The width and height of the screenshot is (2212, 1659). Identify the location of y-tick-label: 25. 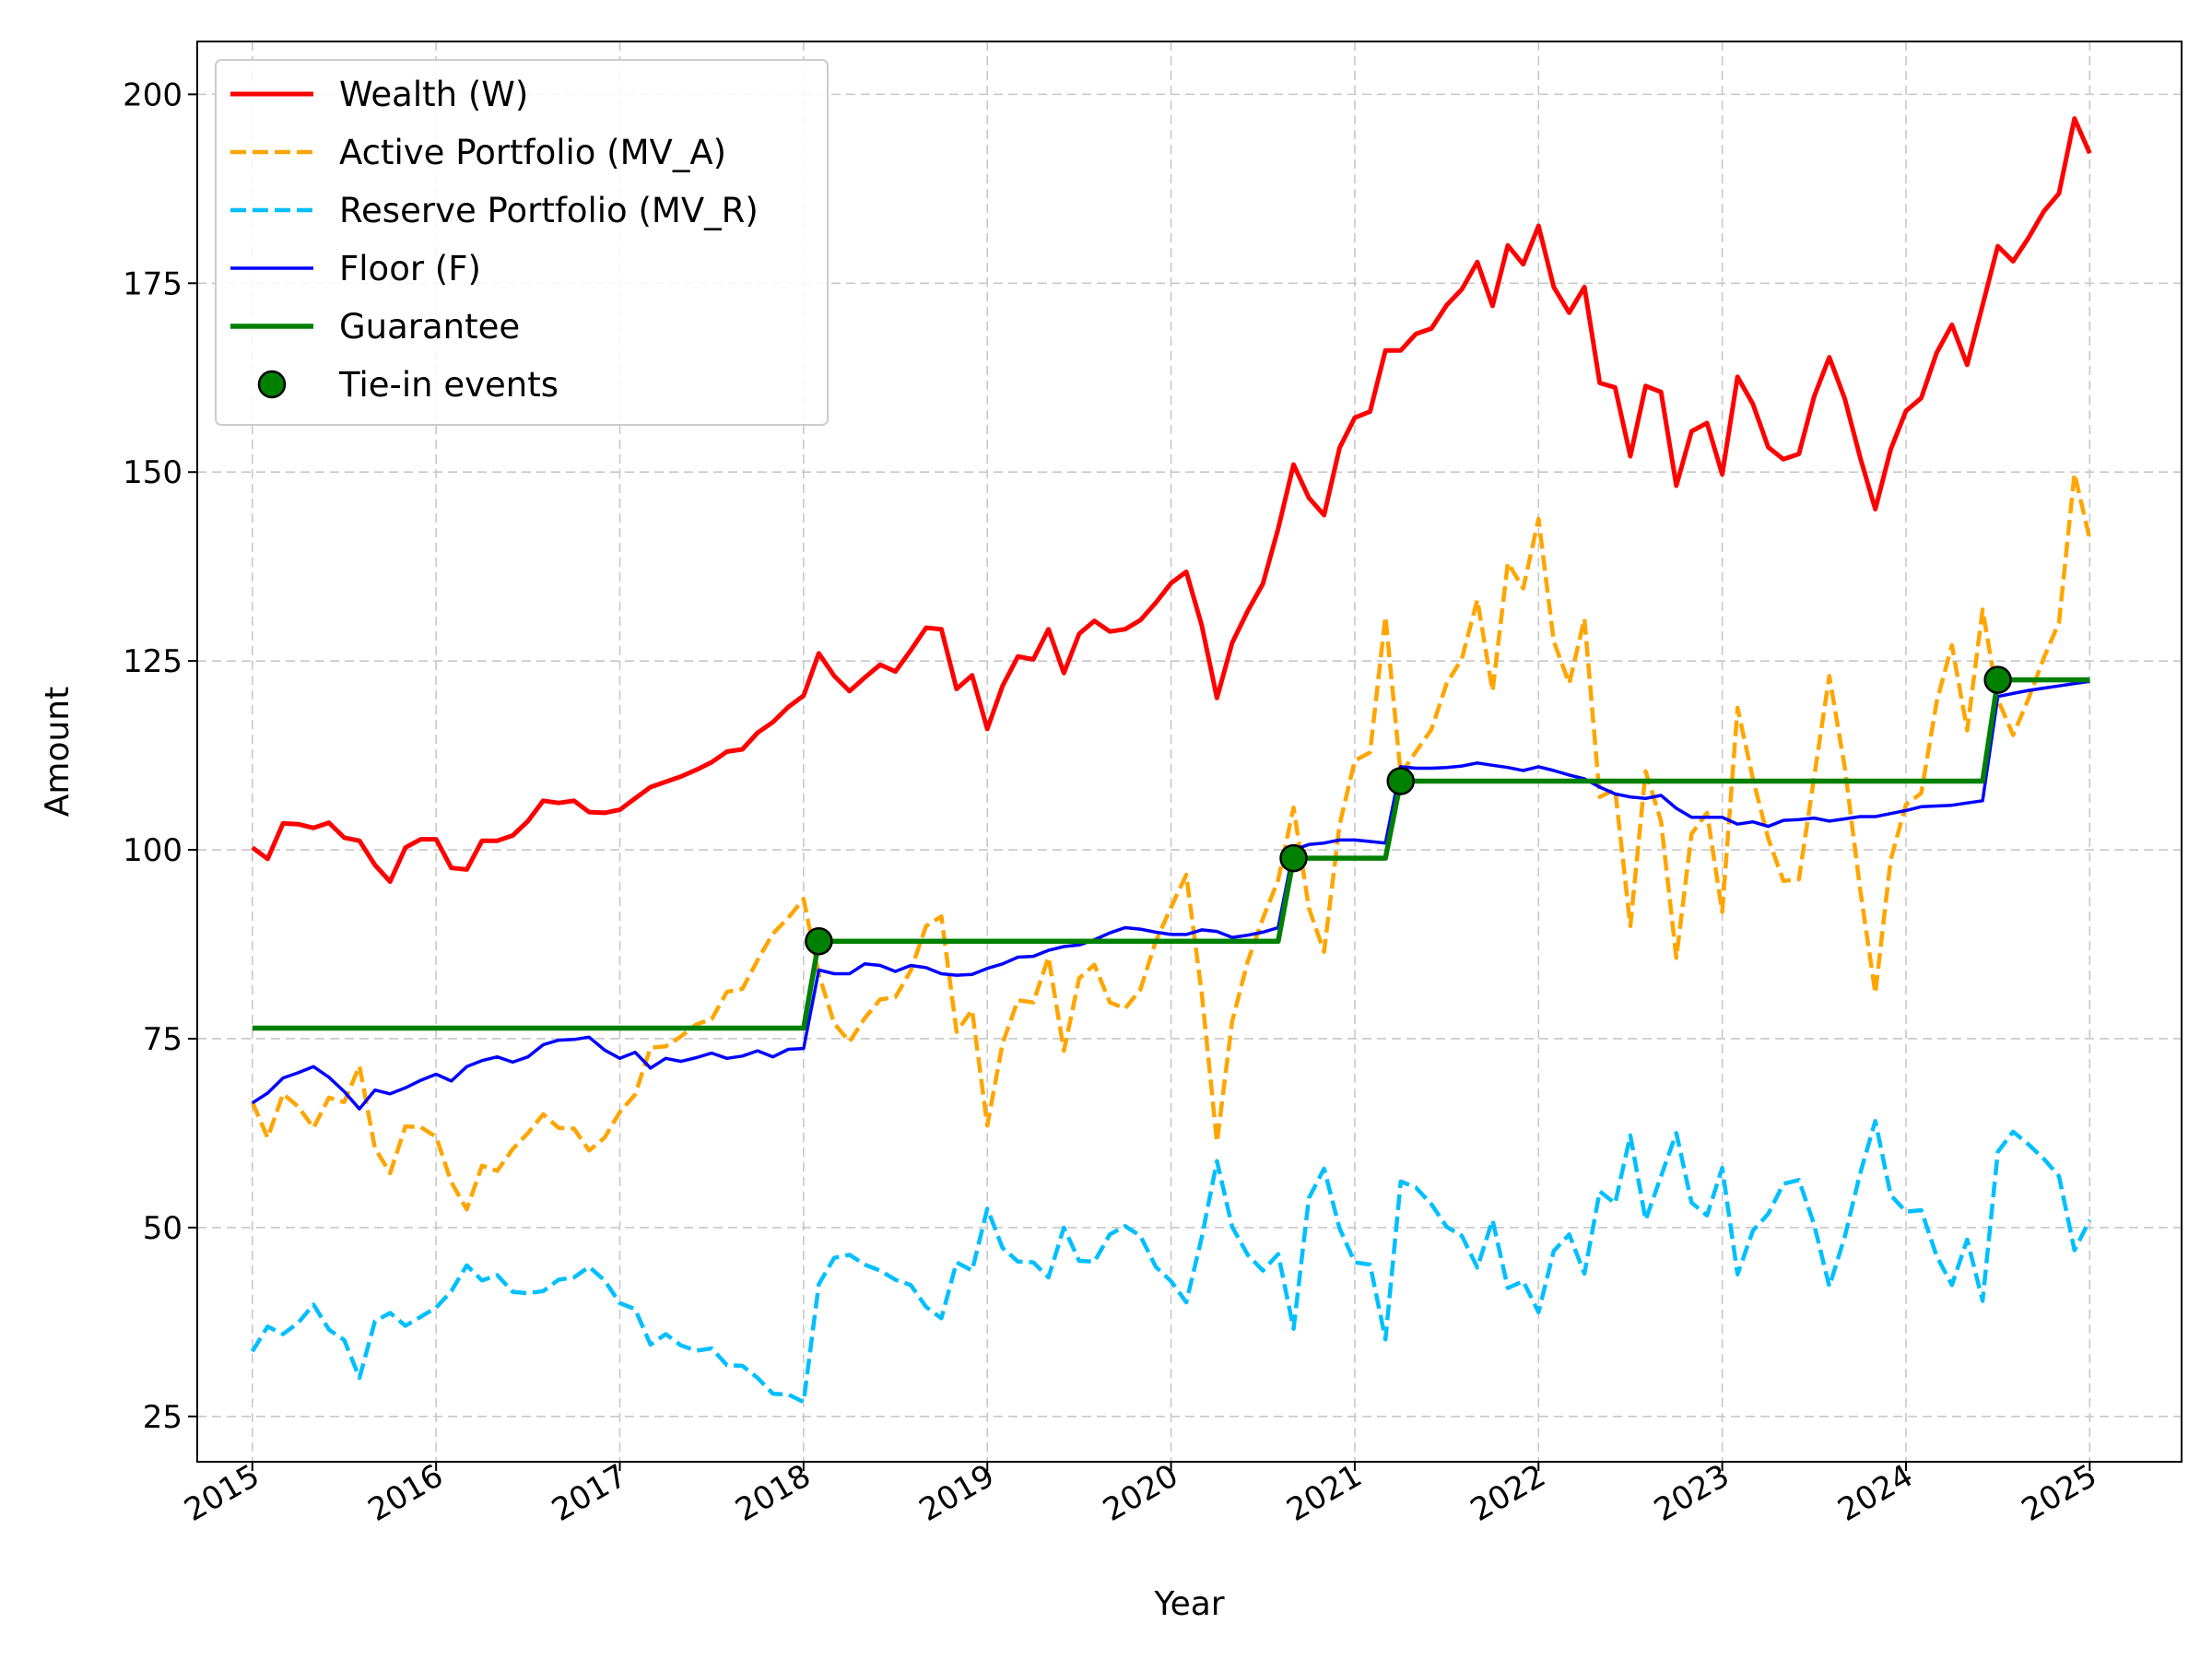
(162, 1417).